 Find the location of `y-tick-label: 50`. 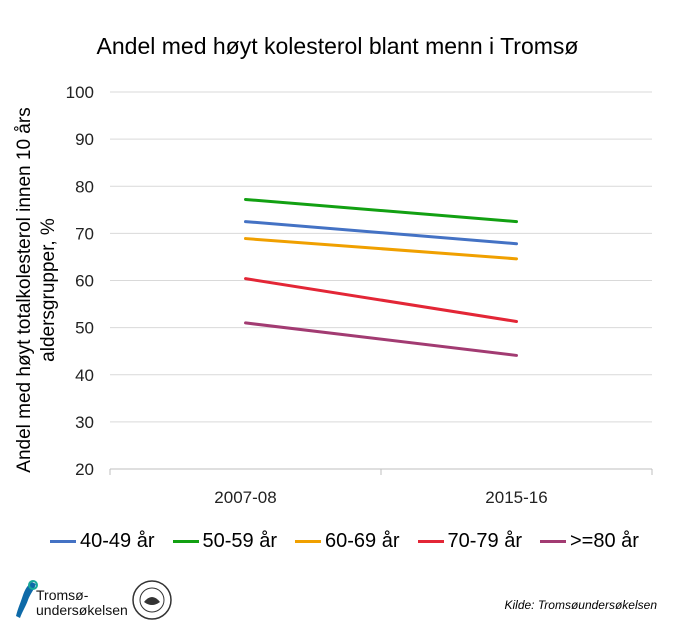

y-tick-label: 50 is located at coordinates (84, 328).